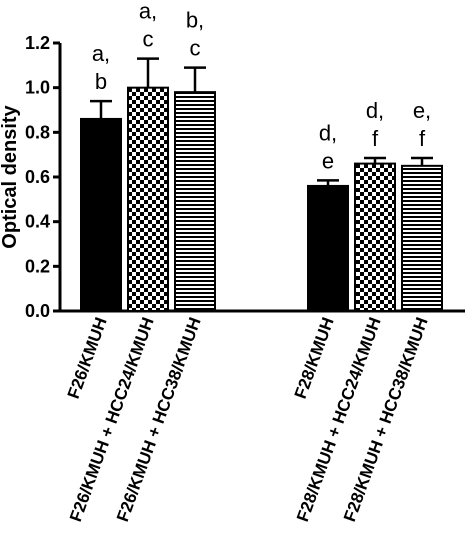  I want to click on category-label: F26/KMUH + HCC24/KMUH, so click(112, 419).